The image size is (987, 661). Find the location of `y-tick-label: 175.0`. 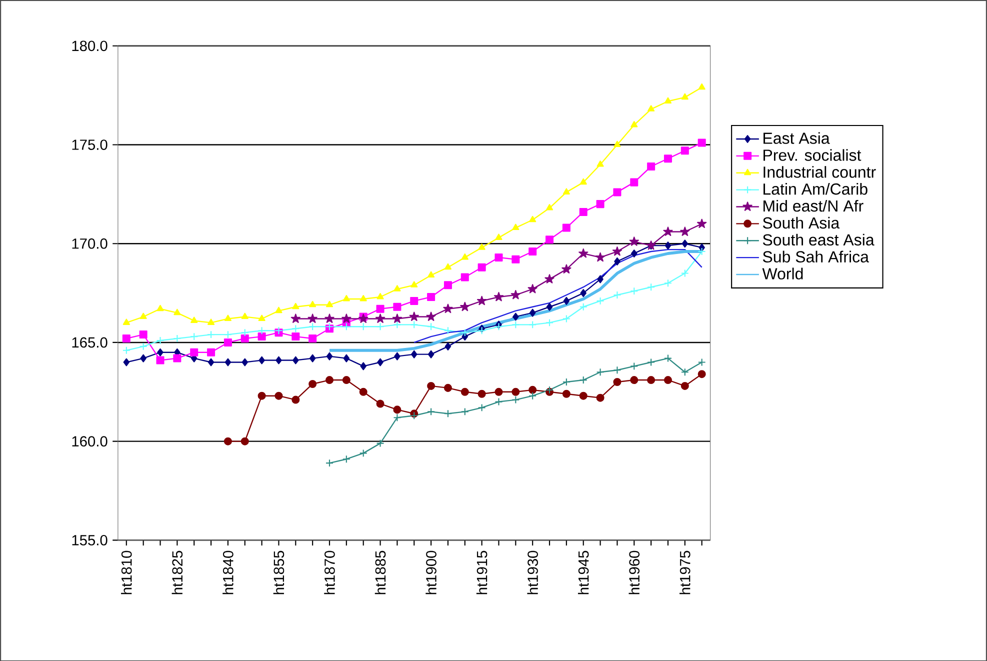

y-tick-label: 175.0 is located at coordinates (90, 144).